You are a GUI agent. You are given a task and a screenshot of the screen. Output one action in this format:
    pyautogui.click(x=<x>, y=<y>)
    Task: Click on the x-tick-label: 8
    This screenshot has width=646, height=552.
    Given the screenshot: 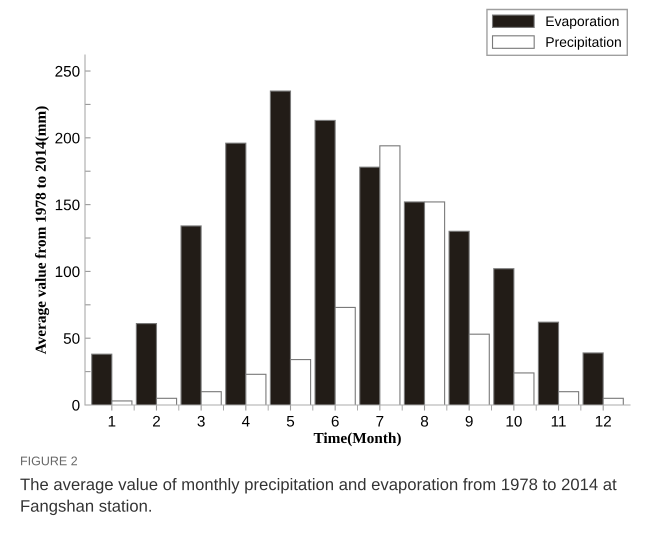 What is the action you would take?
    pyautogui.click(x=424, y=421)
    